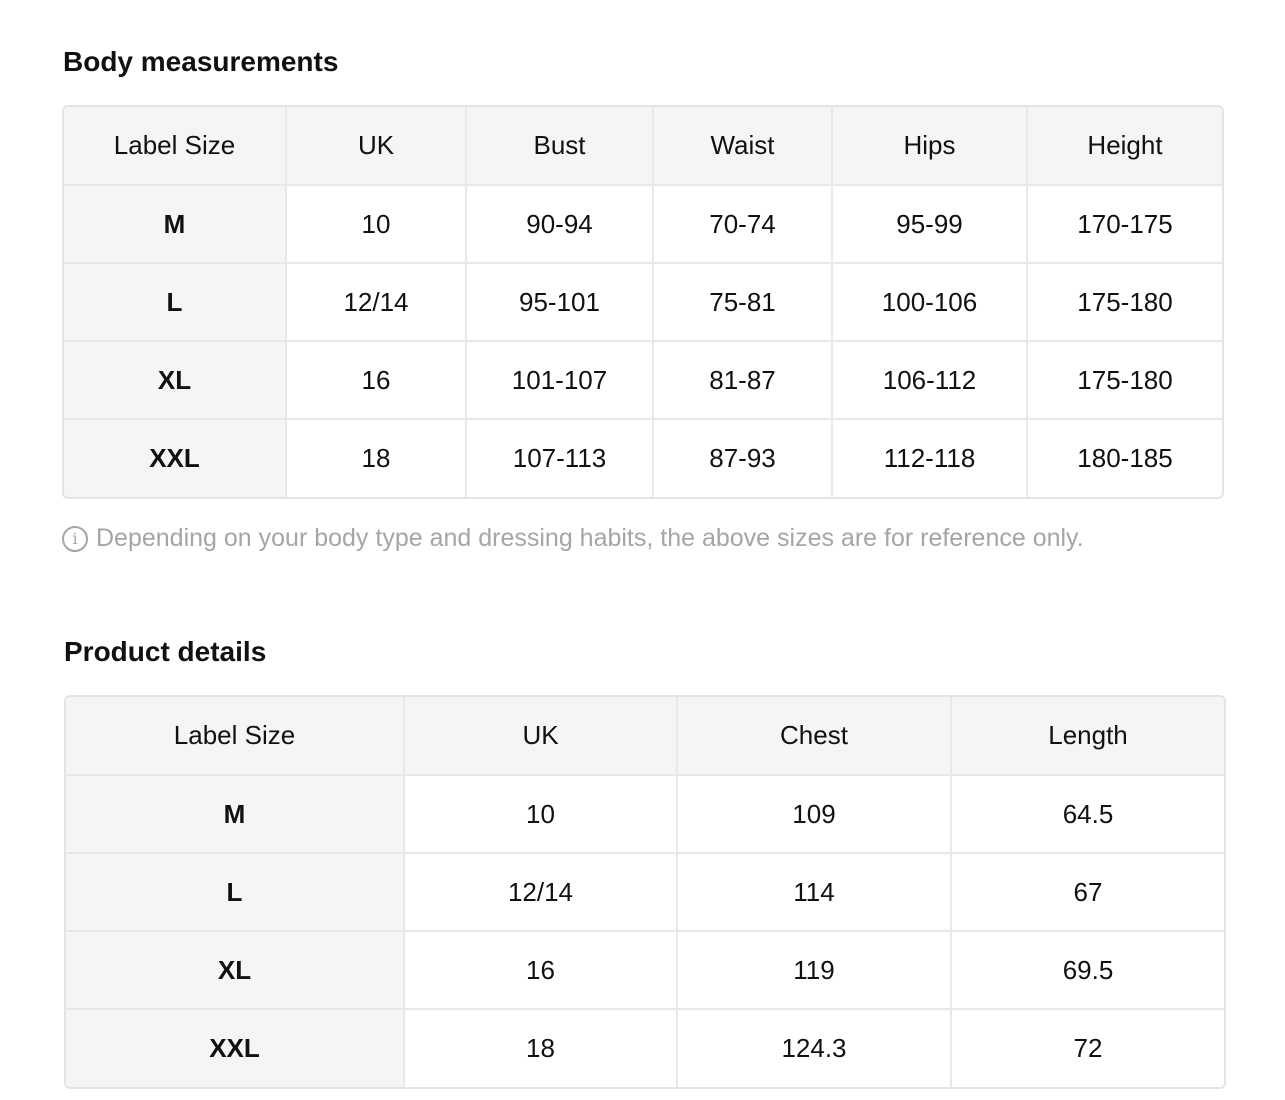  Describe the element at coordinates (560, 302) in the screenshot. I see `table-cell: 95-101` at that location.